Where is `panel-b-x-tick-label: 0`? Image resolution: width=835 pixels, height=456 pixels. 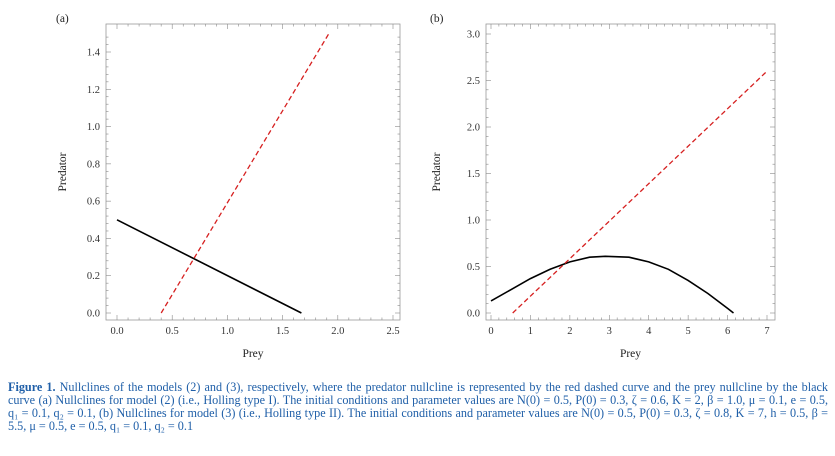
panel-b-x-tick-label: 0 is located at coordinates (490, 331).